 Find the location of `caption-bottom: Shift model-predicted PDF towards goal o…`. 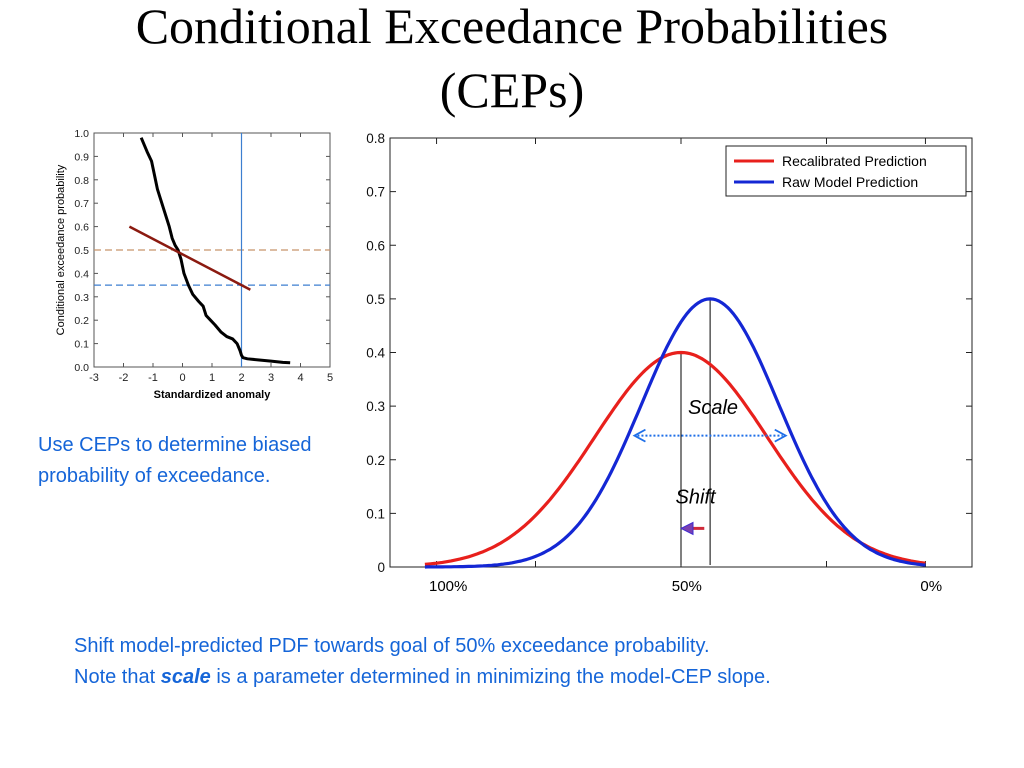

caption-bottom: Shift model-predicted PDF towards goal o… is located at coordinates (544, 662).